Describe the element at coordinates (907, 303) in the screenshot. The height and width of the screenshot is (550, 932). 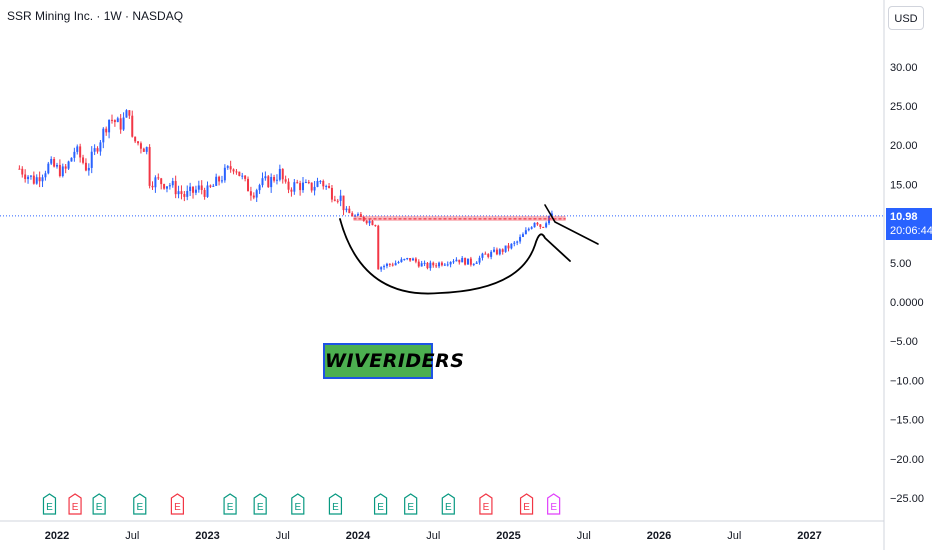
I see `y-tick-label: 0.0000` at that location.